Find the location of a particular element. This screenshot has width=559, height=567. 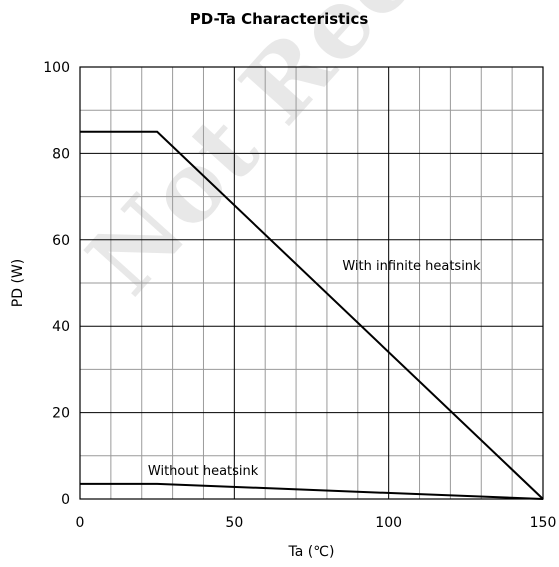

y-tick-label: 20 is located at coordinates (61, 414).